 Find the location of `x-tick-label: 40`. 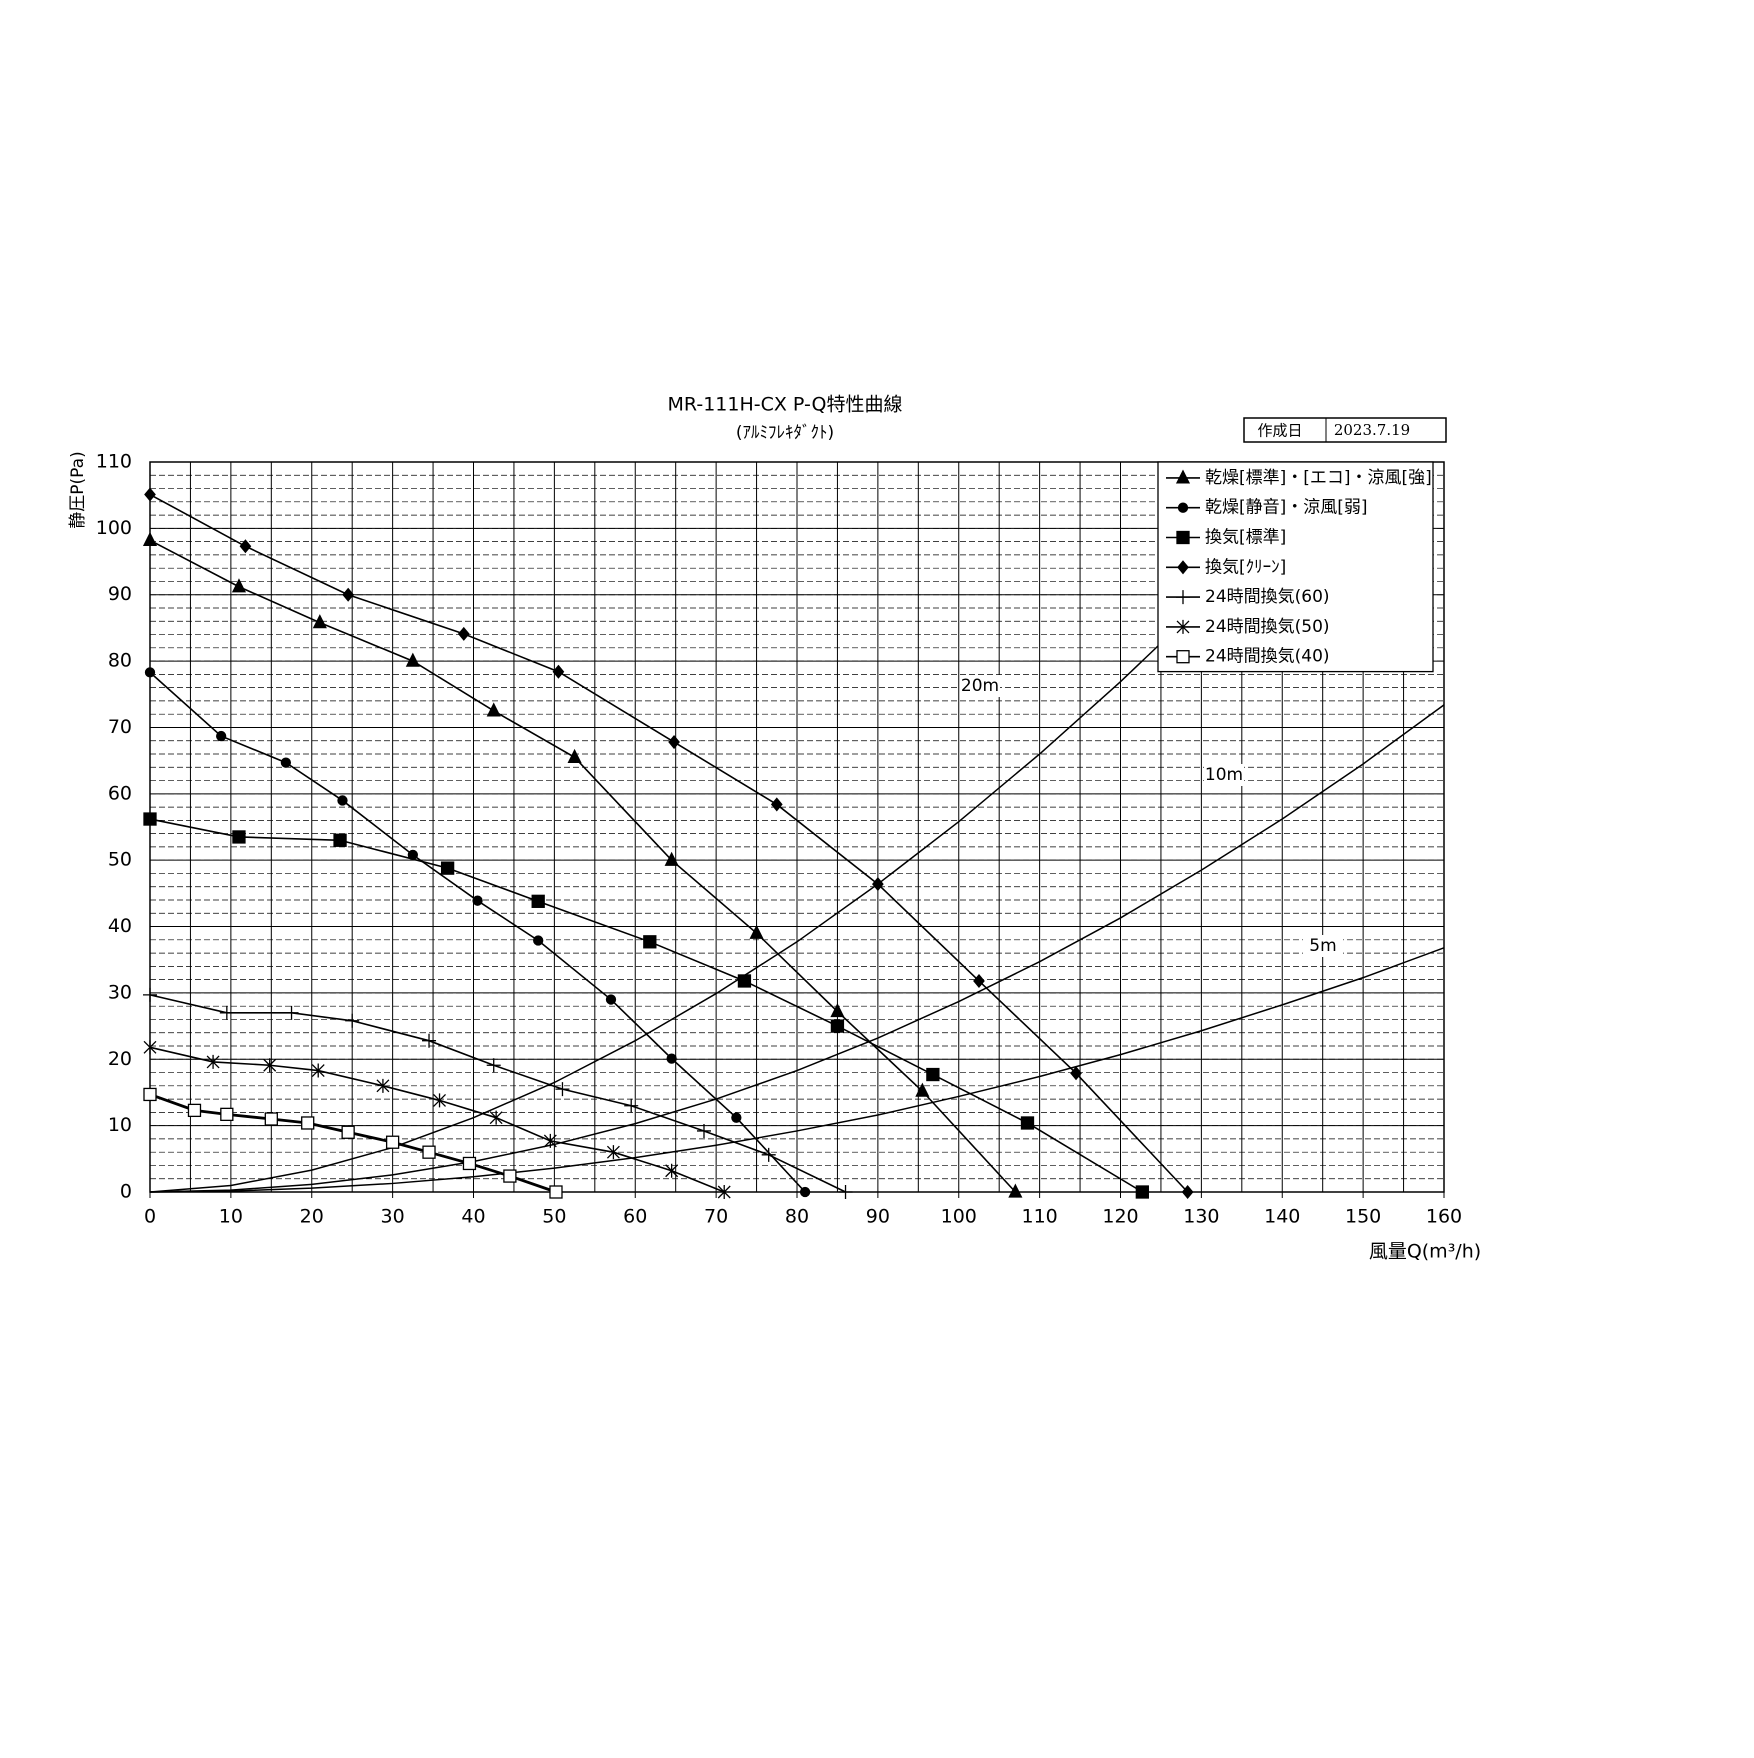

x-tick-label: 40 is located at coordinates (473, 1217).